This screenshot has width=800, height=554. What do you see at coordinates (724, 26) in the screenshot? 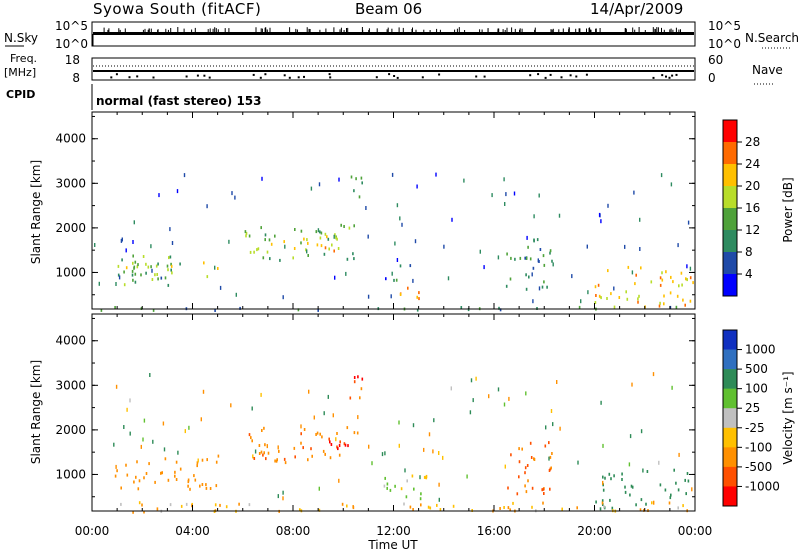
I see `nsearch-tick-top: 10^5` at bounding box center [724, 26].